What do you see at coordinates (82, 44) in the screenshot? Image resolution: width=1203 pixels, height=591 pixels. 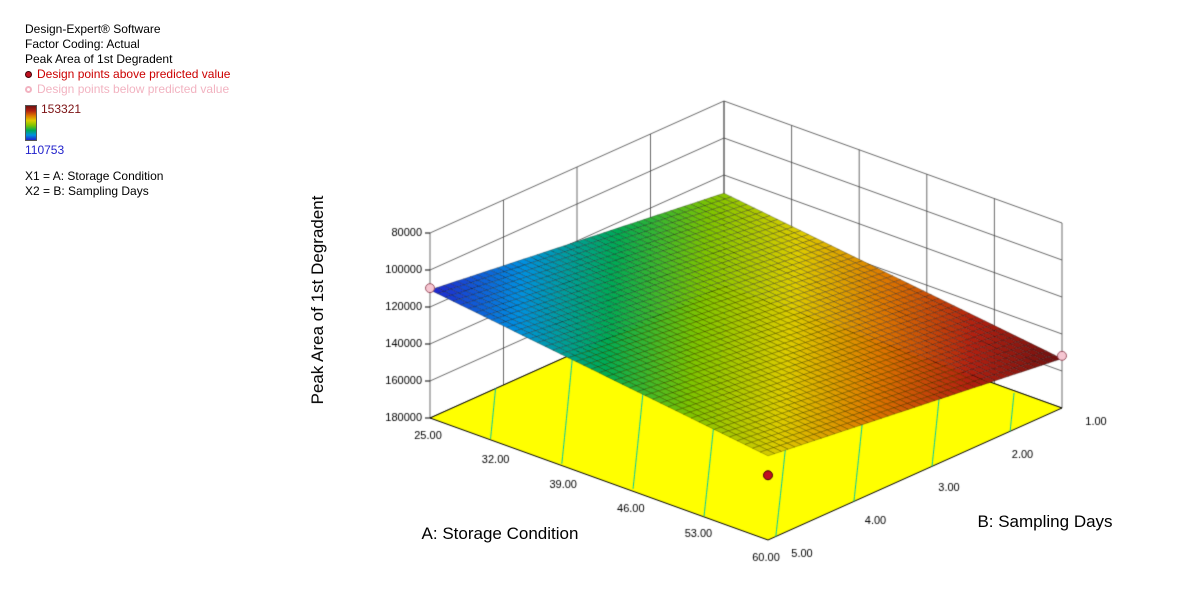 I see `factor-coding-label: Factor Coding: Actual` at bounding box center [82, 44].